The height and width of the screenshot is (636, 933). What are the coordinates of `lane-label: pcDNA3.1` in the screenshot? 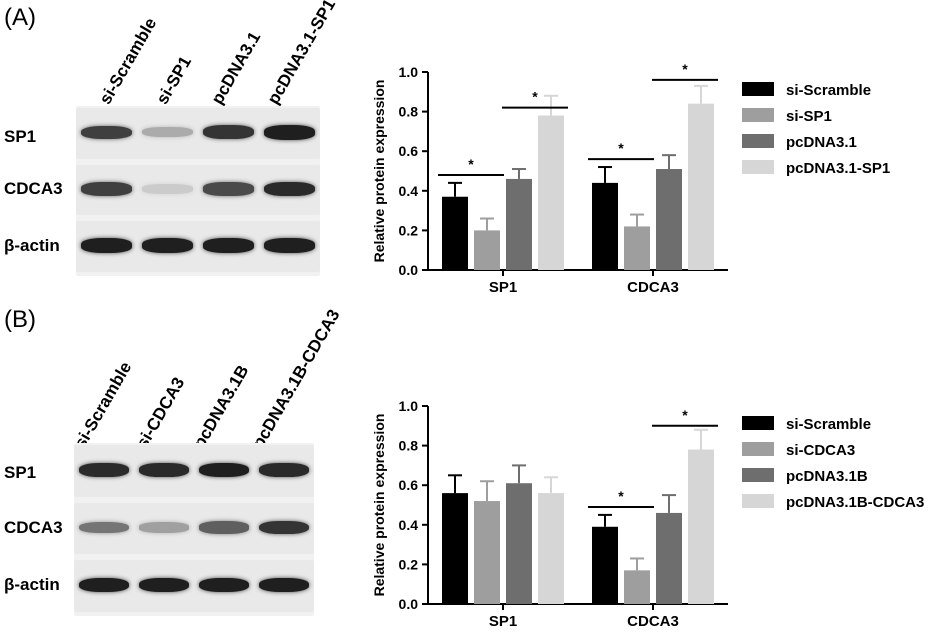 It's located at (236, 68).